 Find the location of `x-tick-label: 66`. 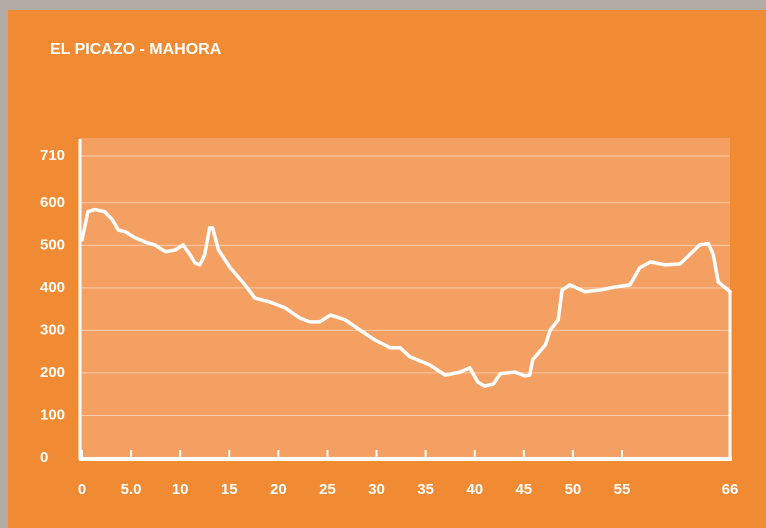

x-tick-label: 66 is located at coordinates (730, 489).